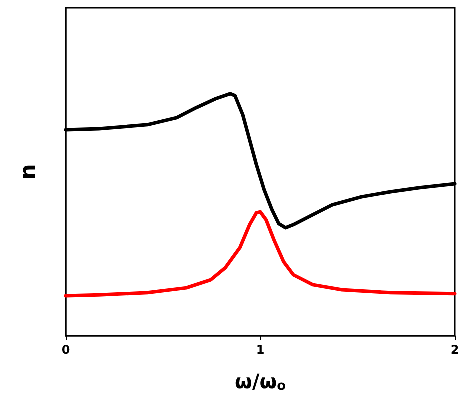 The width and height of the screenshot is (467, 403). What do you see at coordinates (29, 172) in the screenshot?
I see `y-axis-title: n` at bounding box center [29, 172].